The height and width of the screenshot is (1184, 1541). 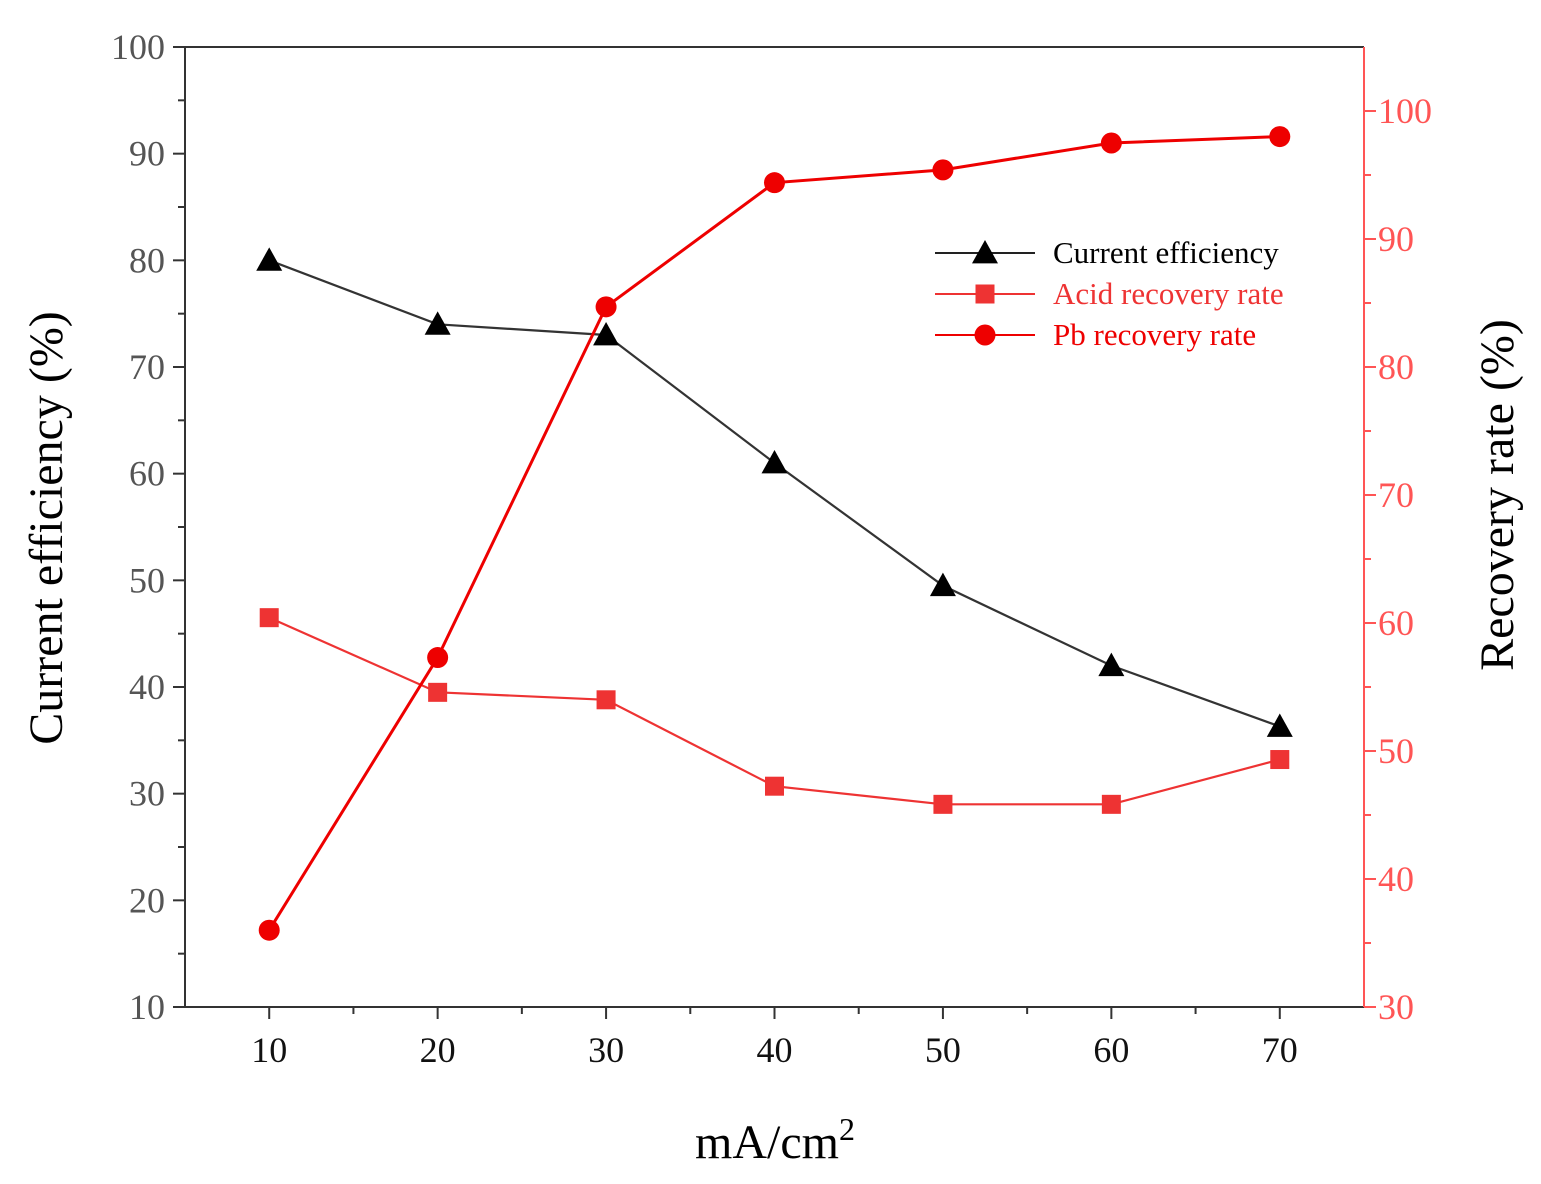 I want to click on right-y-tick-label: 40, so click(x=1396, y=879).